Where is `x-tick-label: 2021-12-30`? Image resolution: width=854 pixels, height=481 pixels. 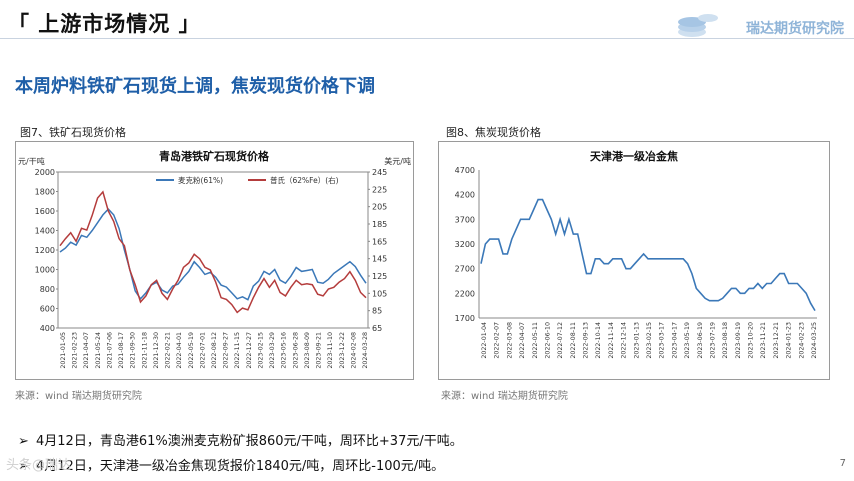
x-tick-label: 2021-12-30 is located at coordinates (156, 350).